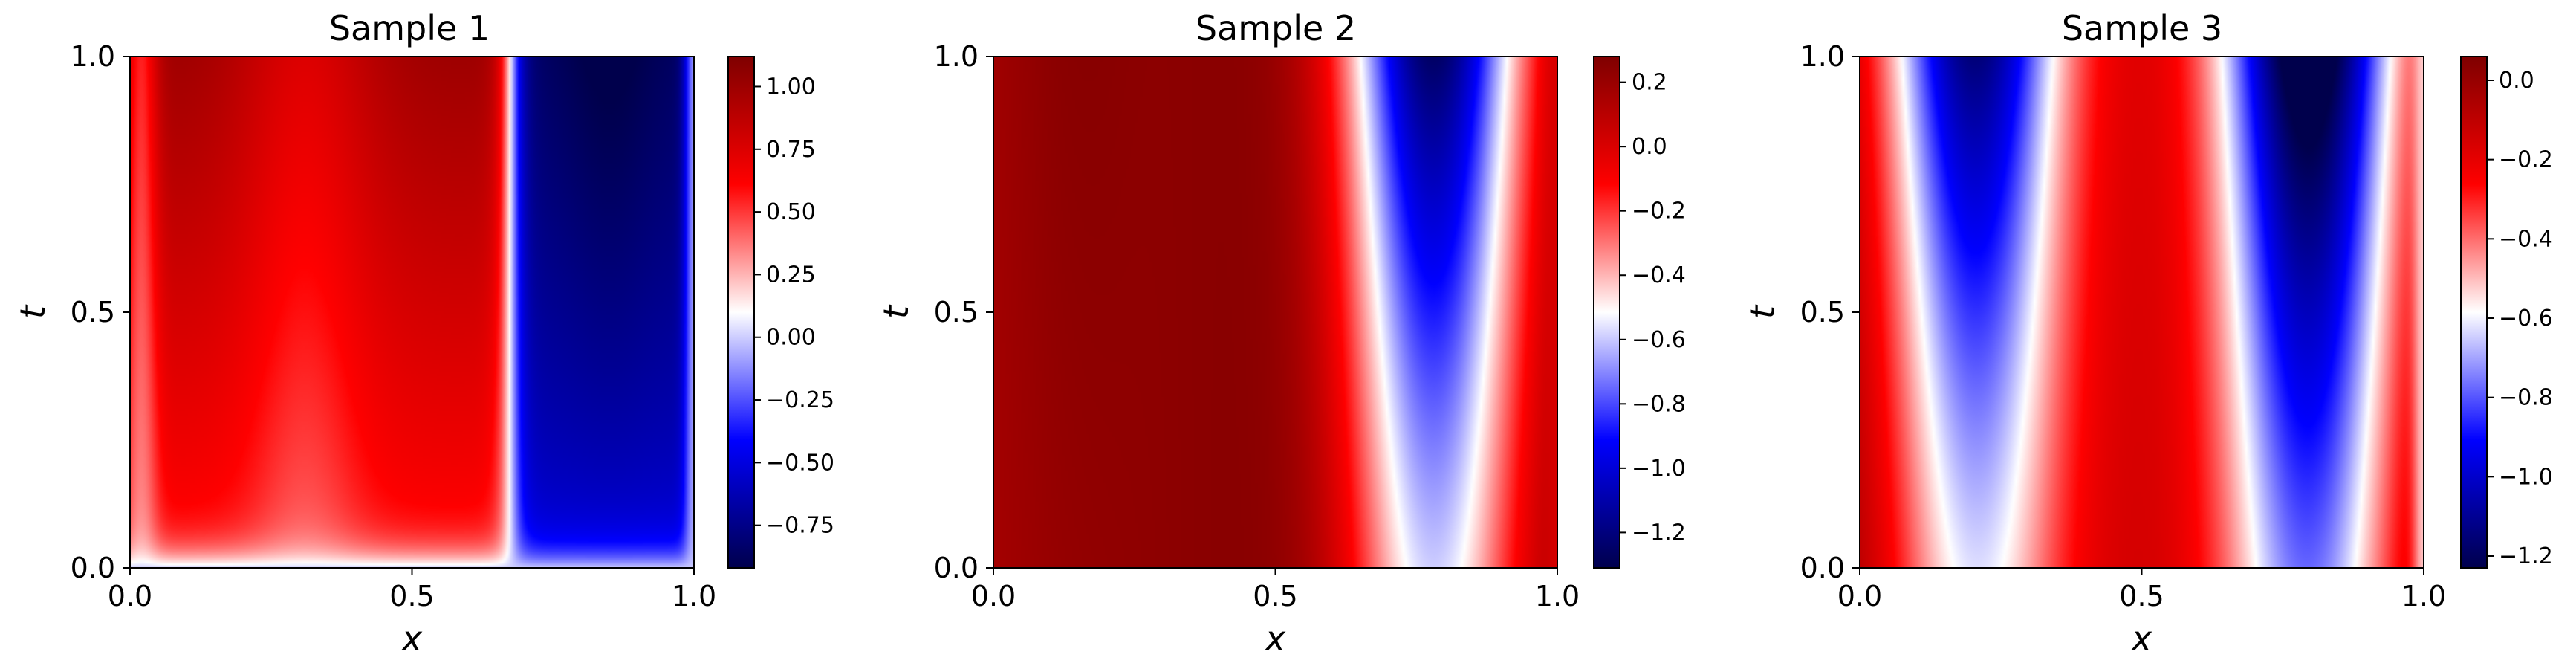  I want to click on colorbar-tick-label: 0.75, so click(791, 150).